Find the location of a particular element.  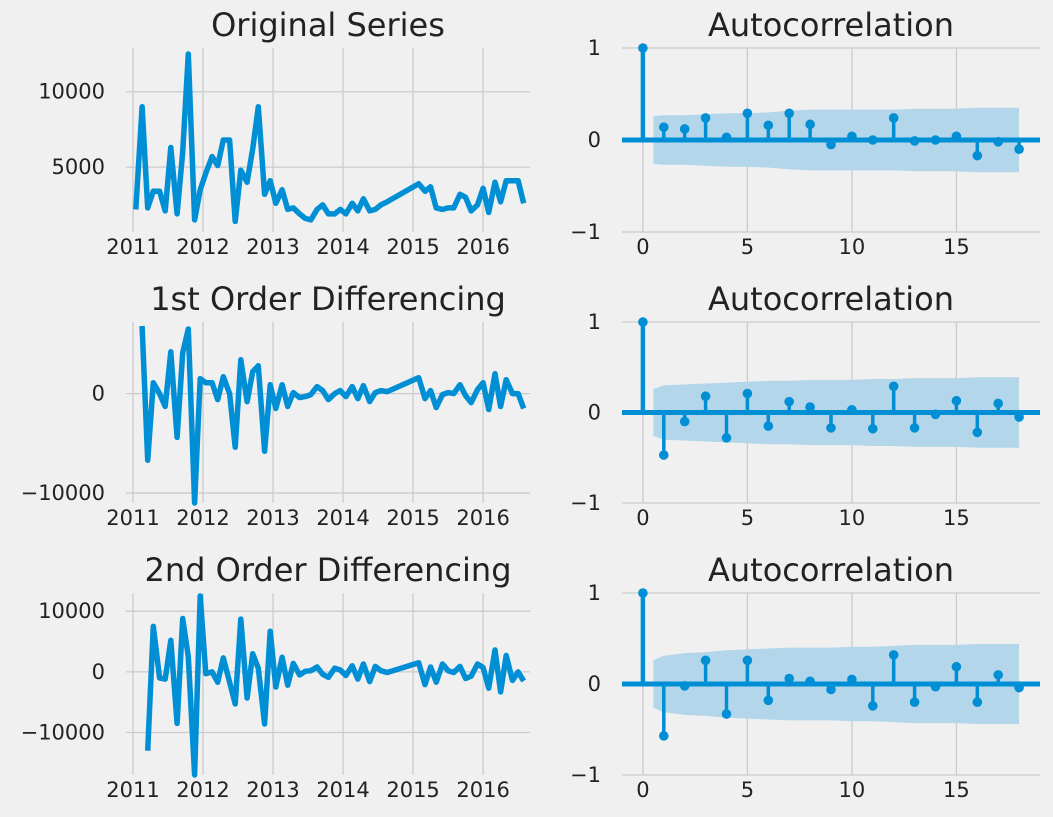

subplot-6: Autocorrelation 0 5 10 15 −1 0 1 is located at coordinates (805, 676).